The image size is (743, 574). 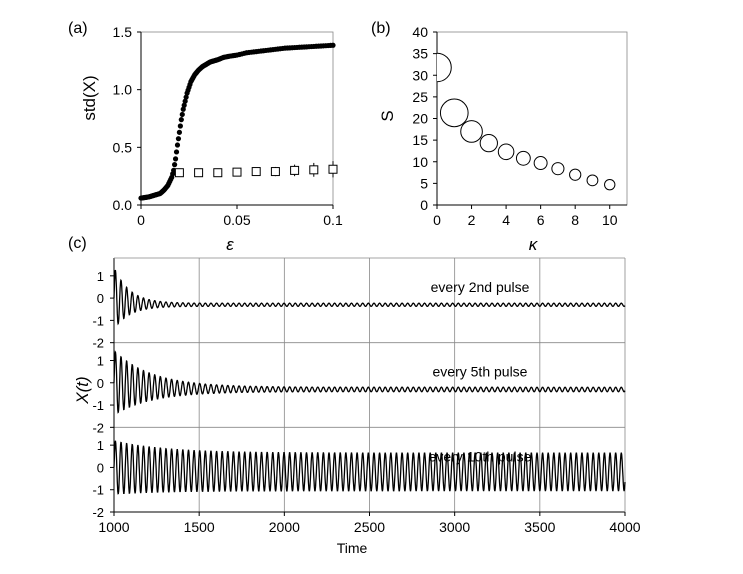 What do you see at coordinates (526, 121) in the screenshot?
I see `panel-b-points` at bounding box center [526, 121].